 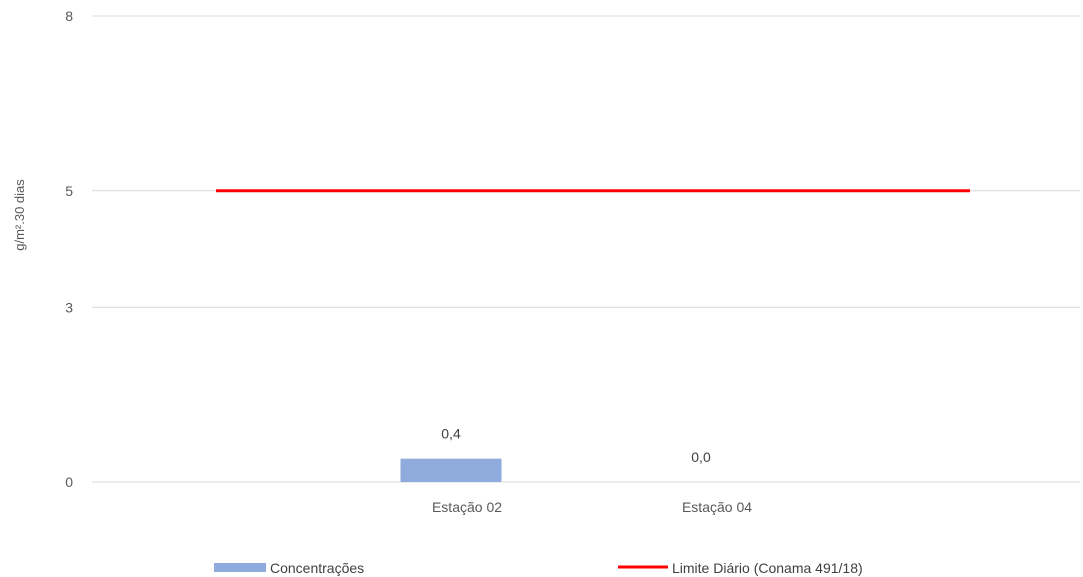 I want to click on legend-swatch-bar, so click(x=240, y=567).